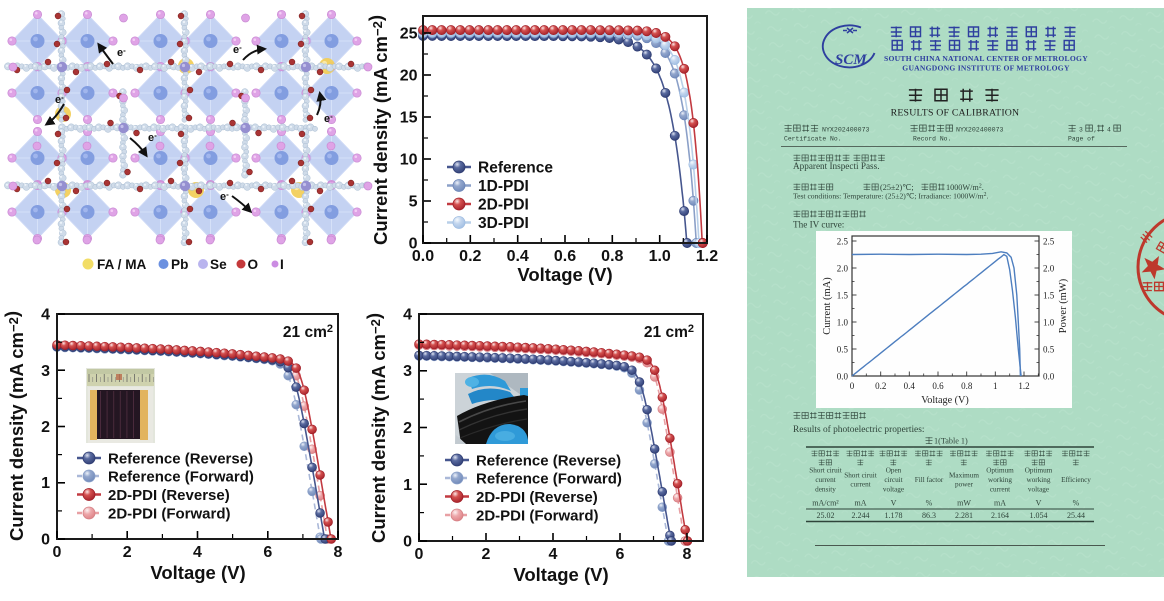 The height and width of the screenshot is (601, 1164). I want to click on svg-text: 2.164, so click(1000, 515).